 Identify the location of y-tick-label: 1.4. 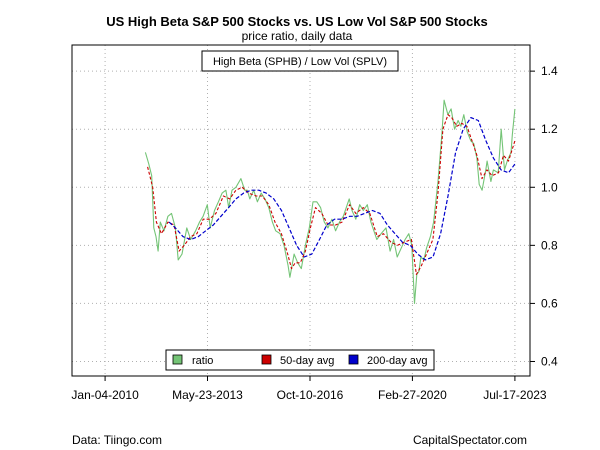
(549, 71).